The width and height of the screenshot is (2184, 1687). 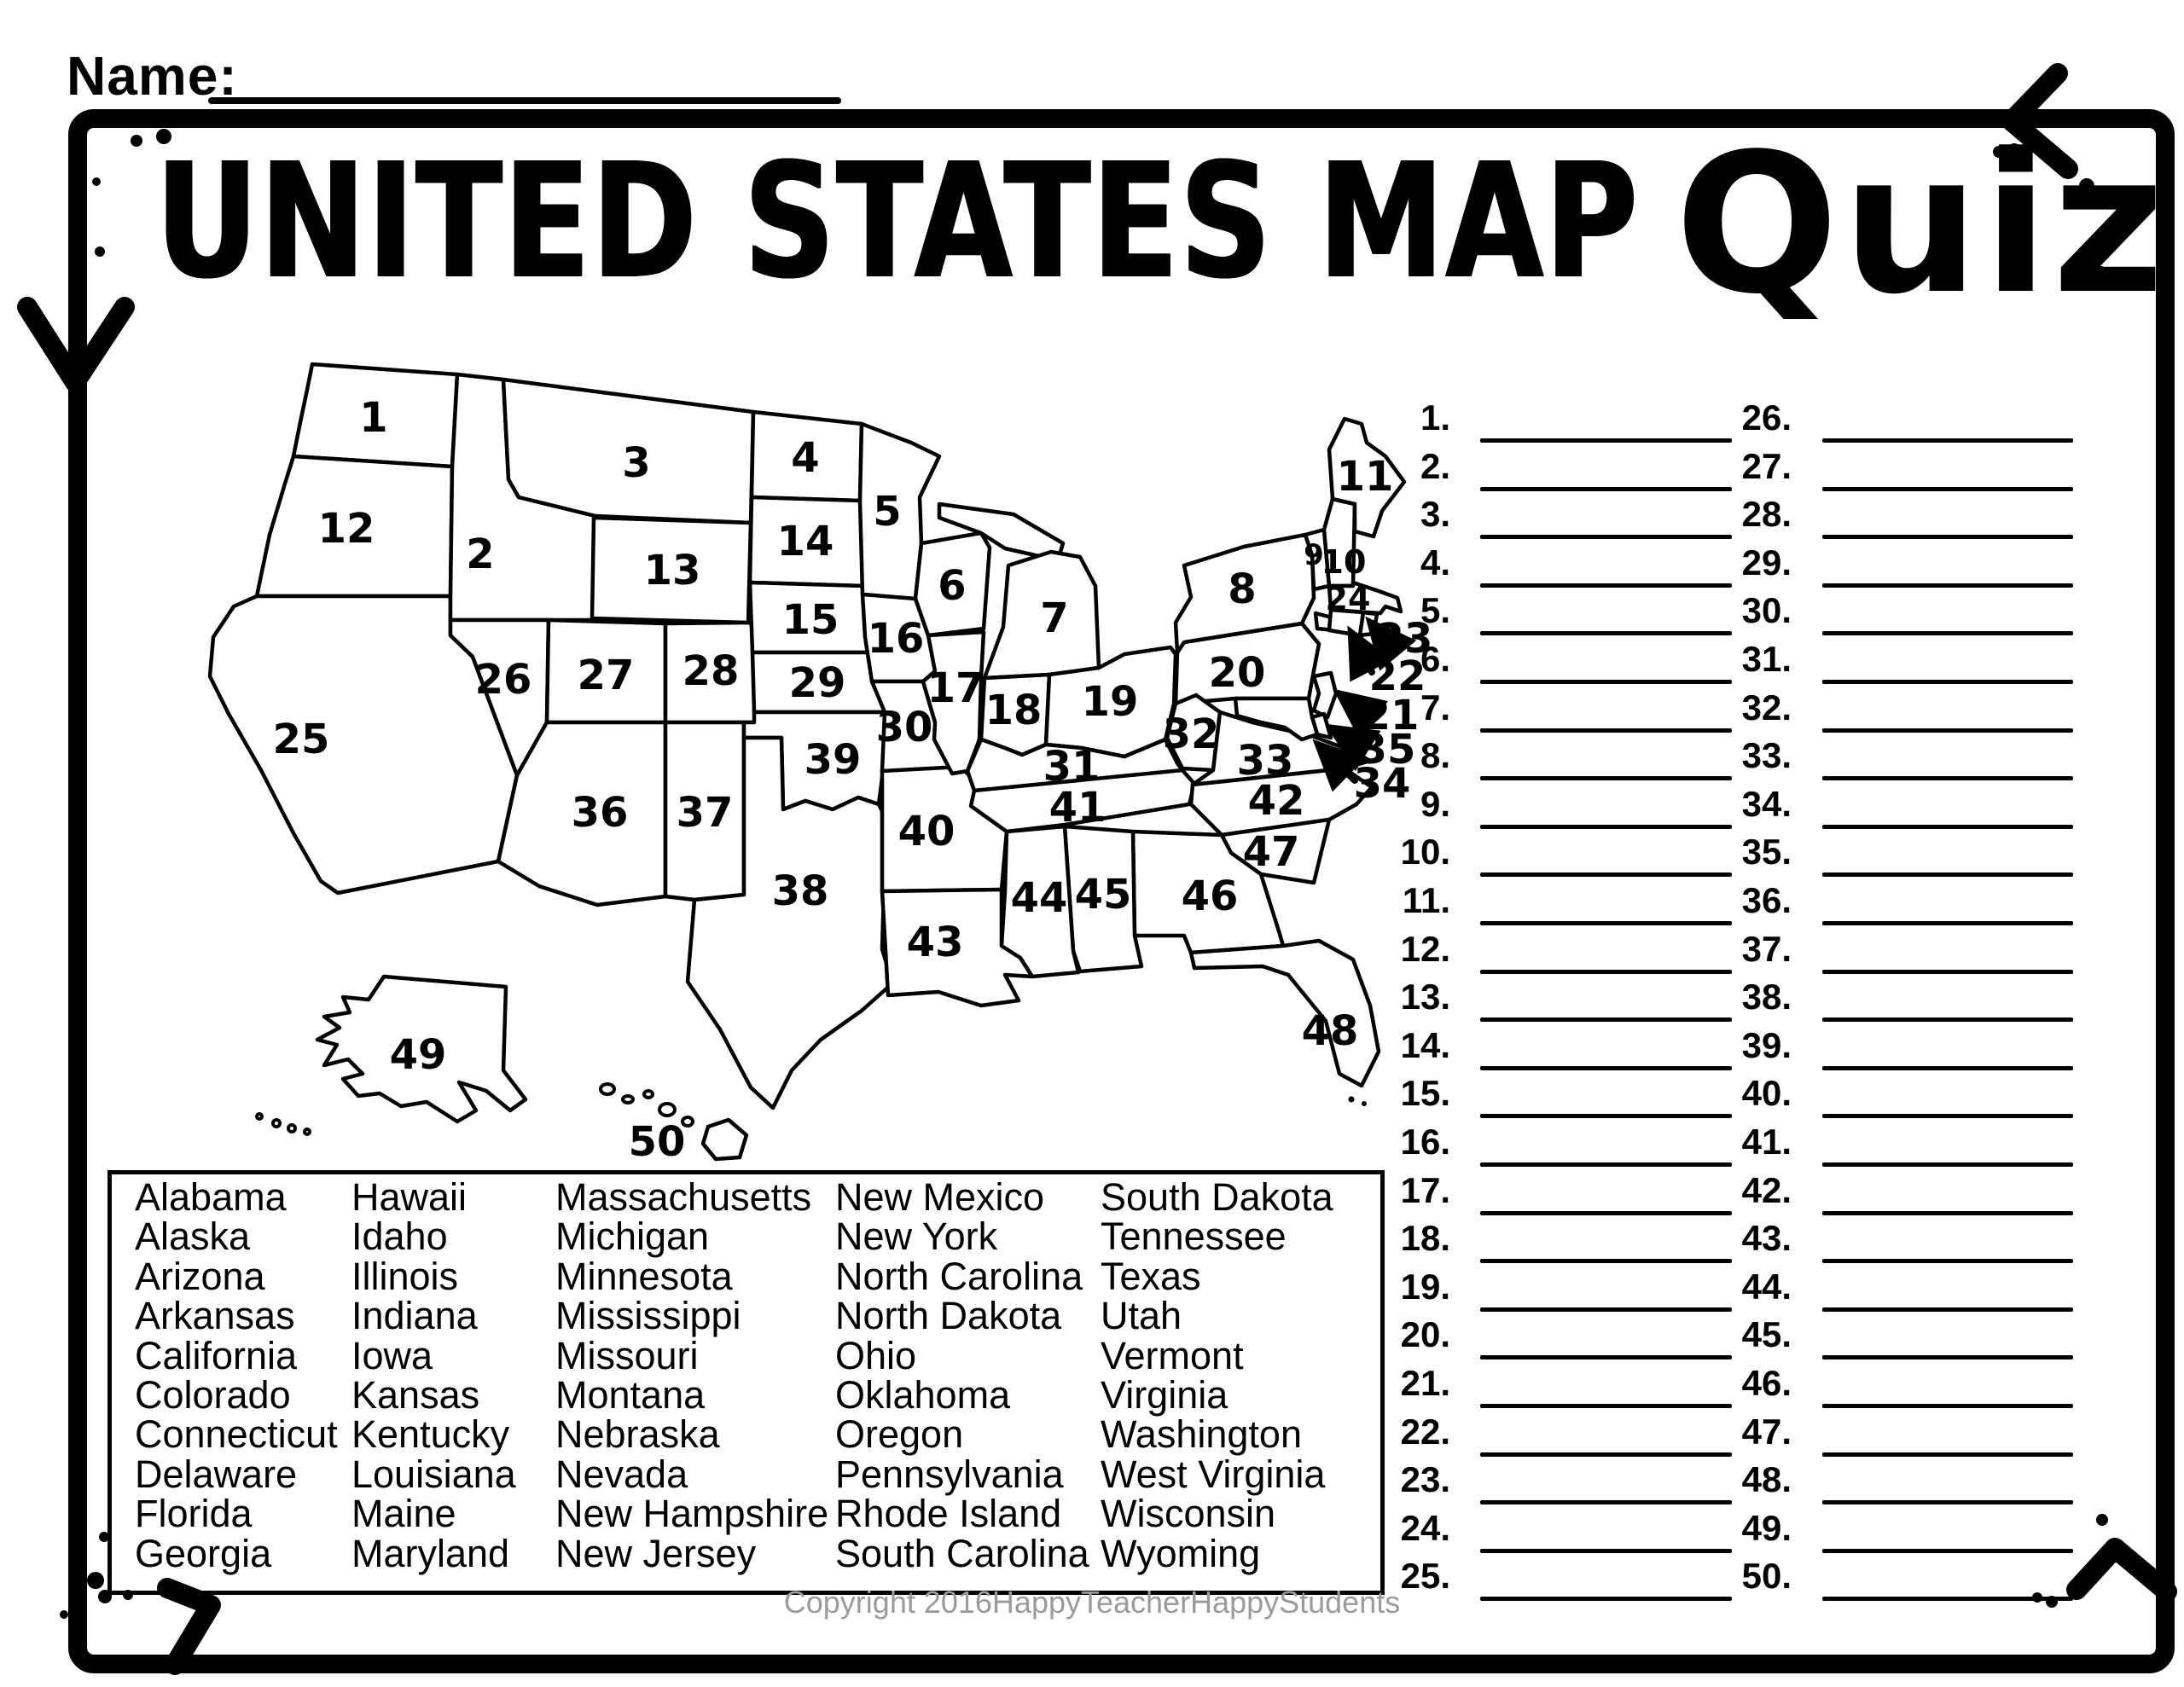 What do you see at coordinates (1194, 1237) in the screenshot?
I see `word-bank-state: Tennessee` at bounding box center [1194, 1237].